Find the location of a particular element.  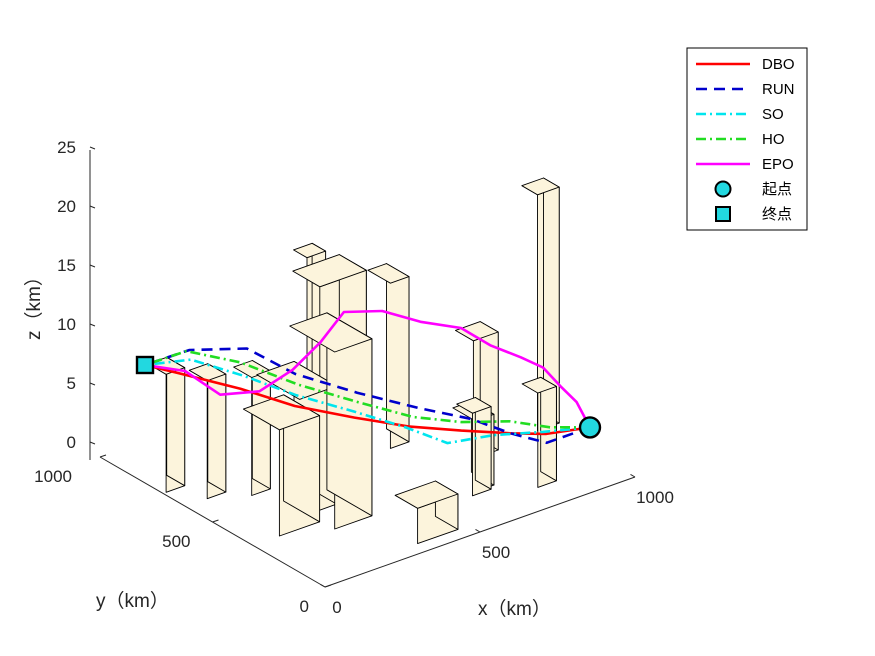

path-ho is located at coordinates (367, 389).